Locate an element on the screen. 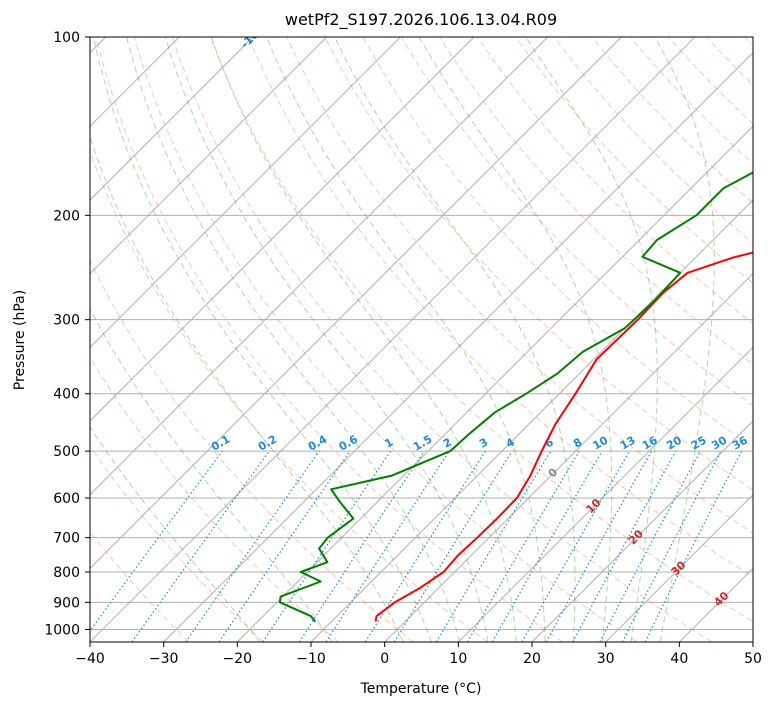 The height and width of the screenshot is (708, 775). x-tick-label: −20 is located at coordinates (238, 659).